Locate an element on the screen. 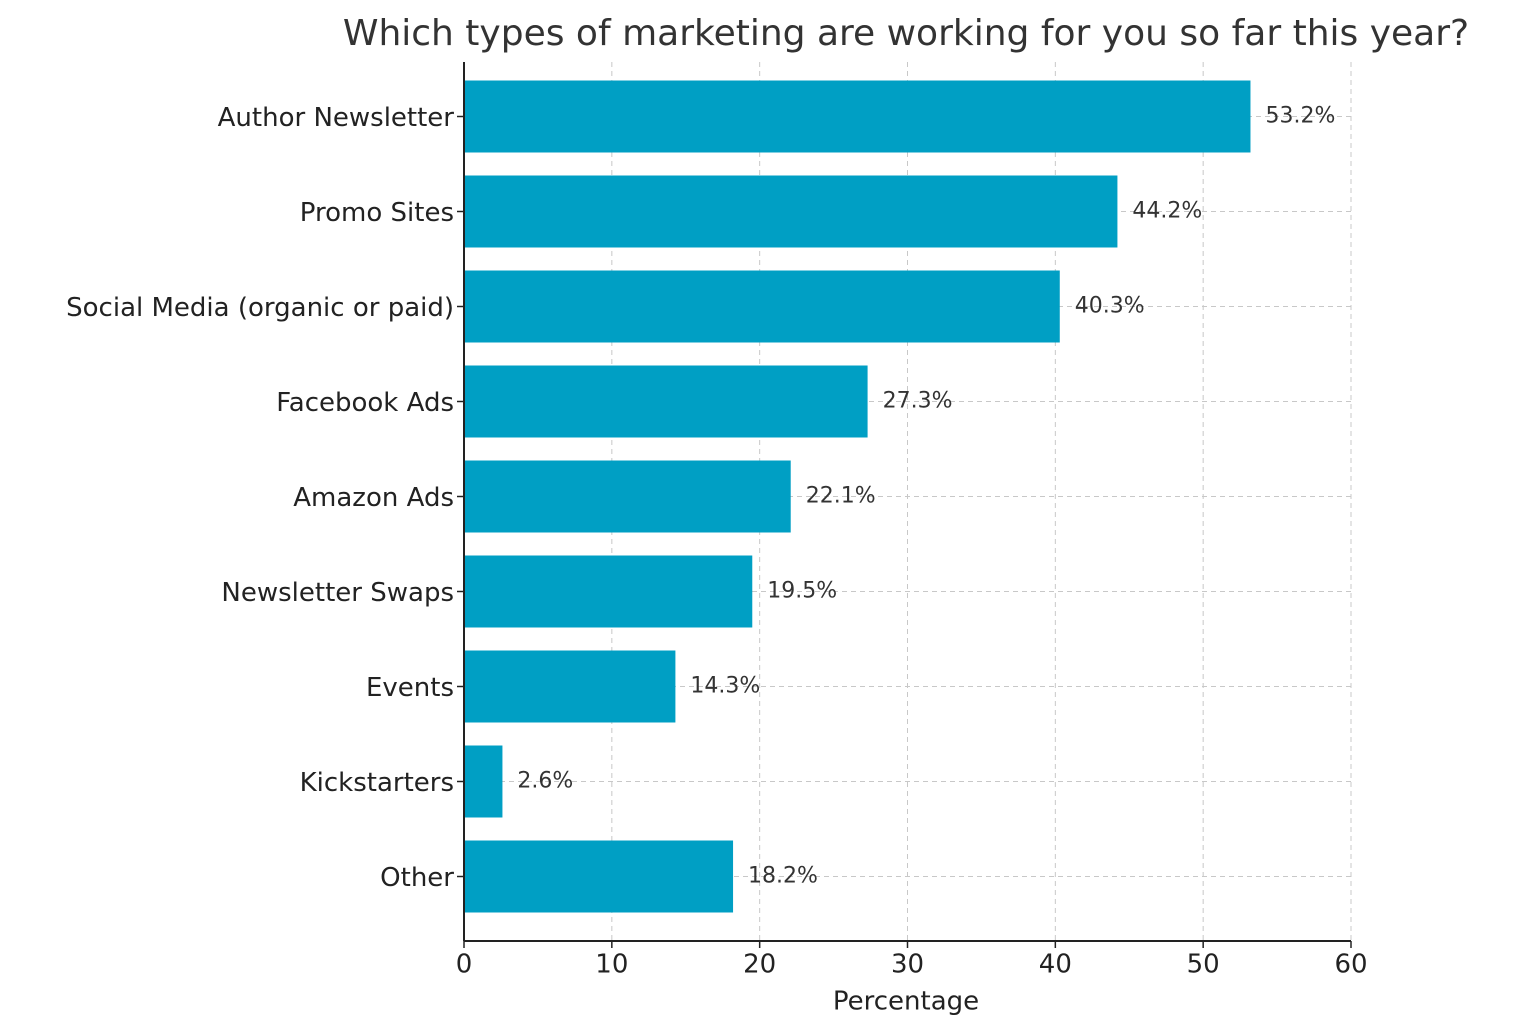  y-tick-label: Promo Sites is located at coordinates (377, 213).